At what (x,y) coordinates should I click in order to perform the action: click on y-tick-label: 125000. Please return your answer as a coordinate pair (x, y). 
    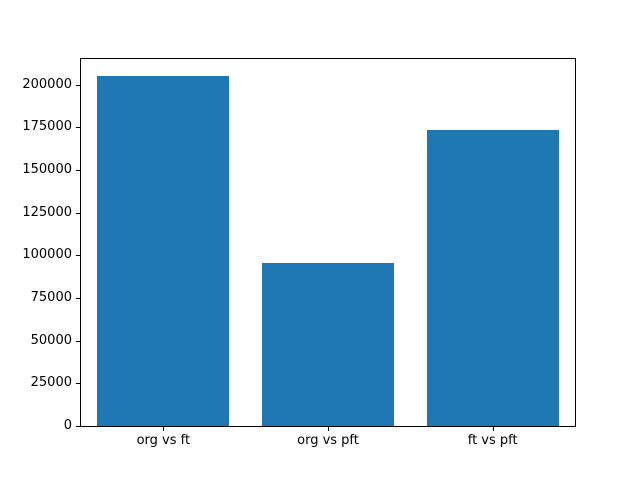
    Looking at the image, I should click on (47, 212).